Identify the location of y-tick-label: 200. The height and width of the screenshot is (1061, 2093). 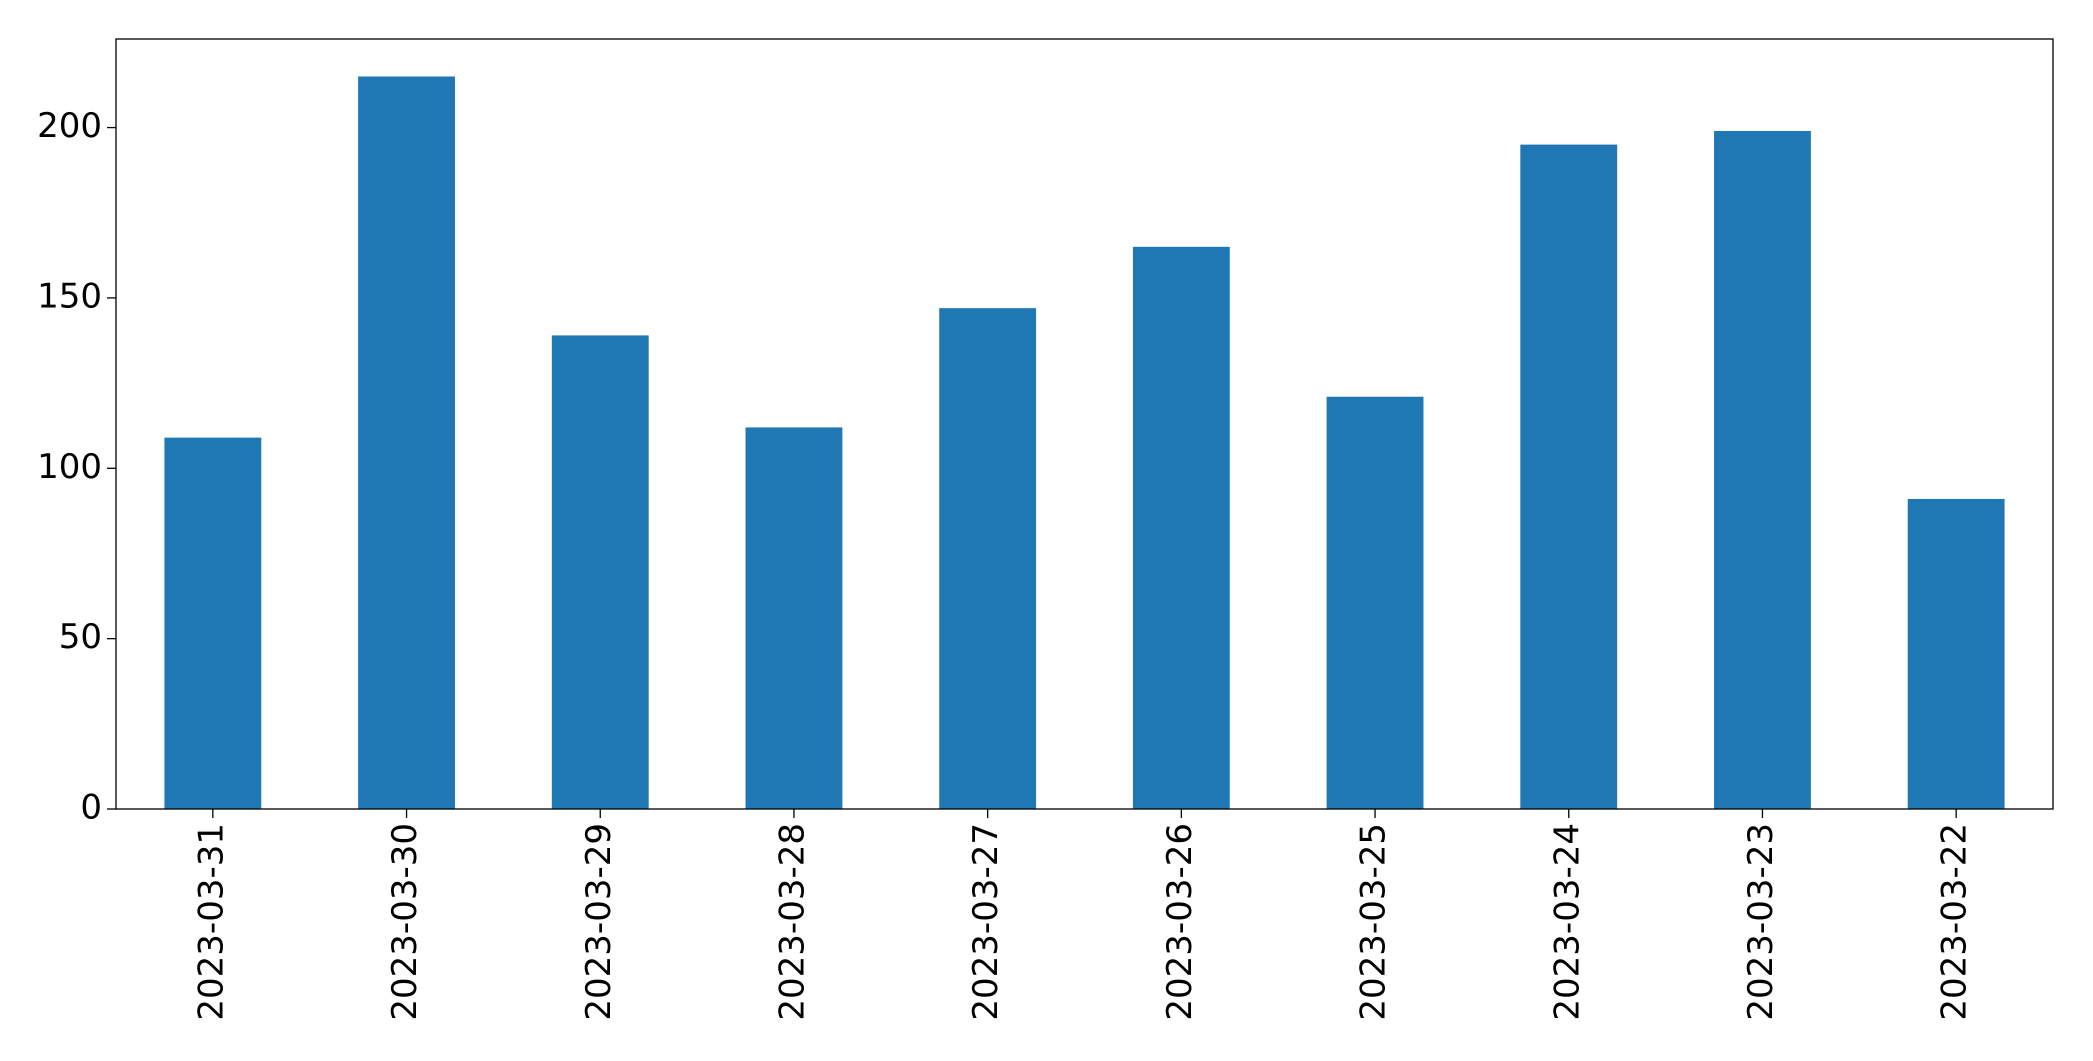
(69, 126).